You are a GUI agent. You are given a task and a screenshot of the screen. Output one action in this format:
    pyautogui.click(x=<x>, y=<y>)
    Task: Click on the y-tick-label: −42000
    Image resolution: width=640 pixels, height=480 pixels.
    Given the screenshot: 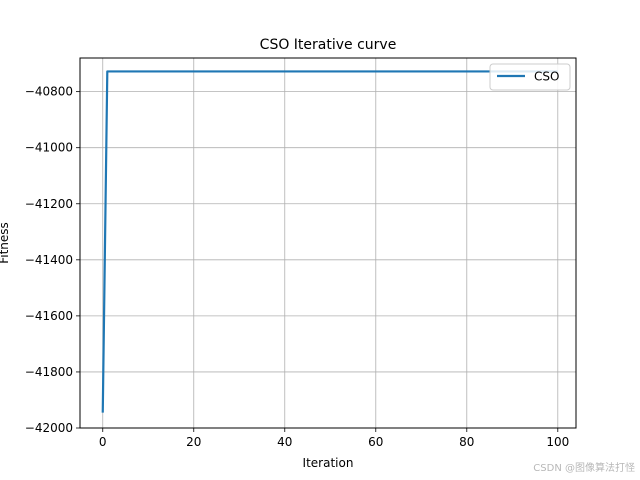 What is the action you would take?
    pyautogui.click(x=49, y=428)
    